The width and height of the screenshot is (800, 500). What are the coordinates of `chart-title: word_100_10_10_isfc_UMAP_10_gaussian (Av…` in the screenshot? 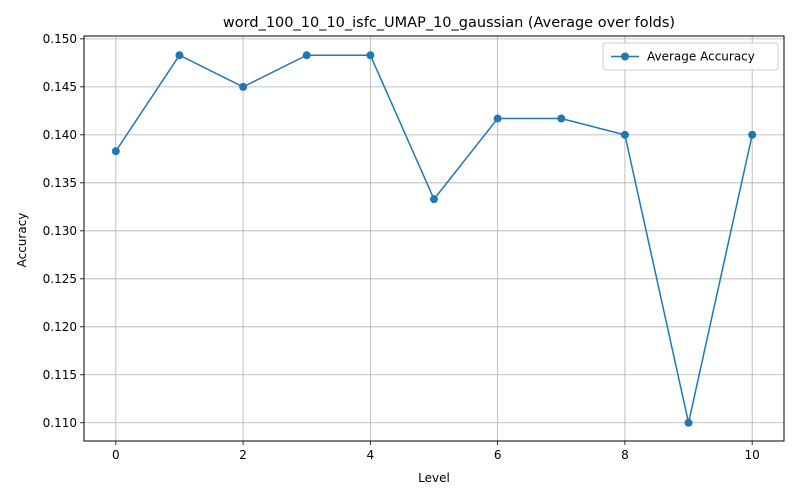 It's located at (449, 23).